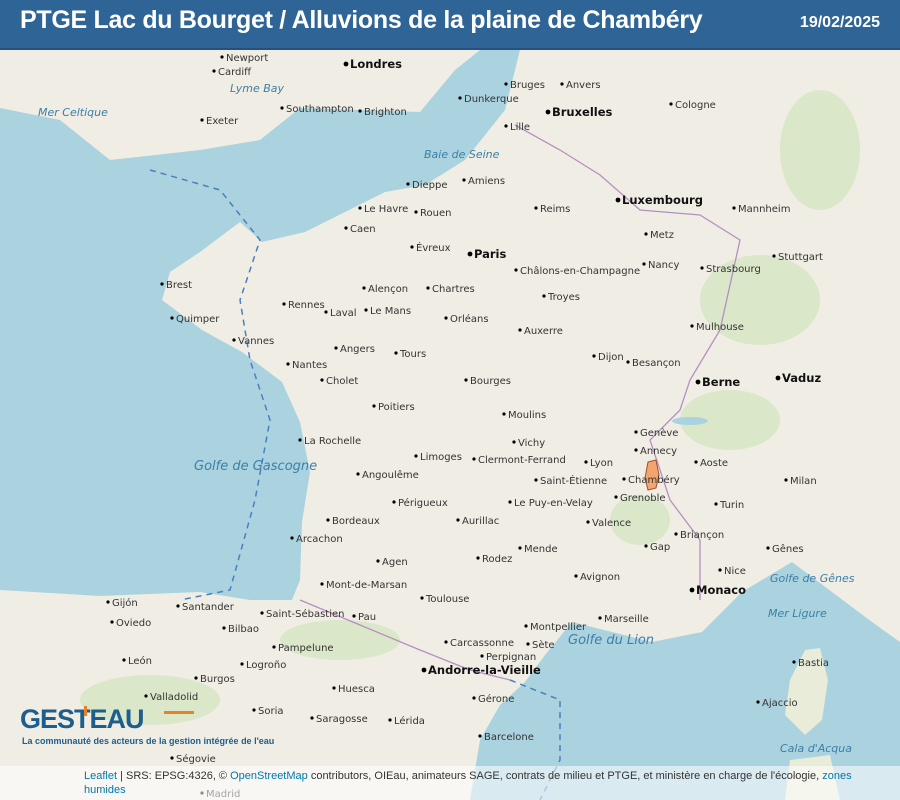 The image size is (900, 800). I want to click on city-label: Huesca, so click(356, 689).